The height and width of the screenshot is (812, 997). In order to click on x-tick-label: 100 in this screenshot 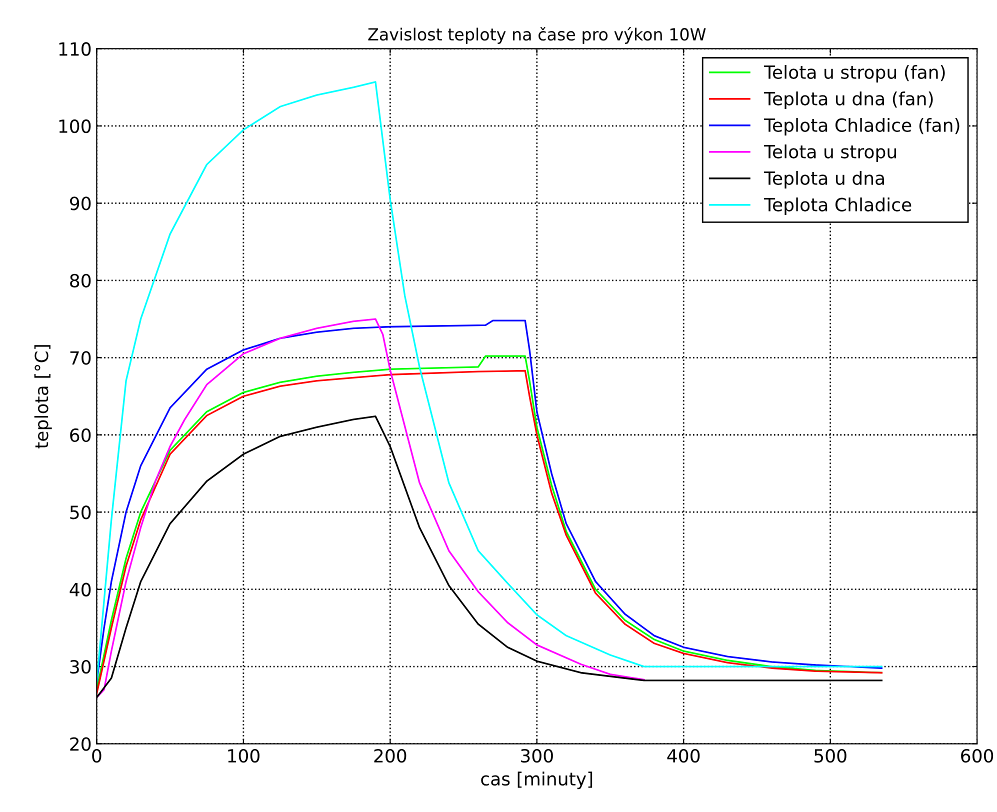, I will do `click(244, 755)`.